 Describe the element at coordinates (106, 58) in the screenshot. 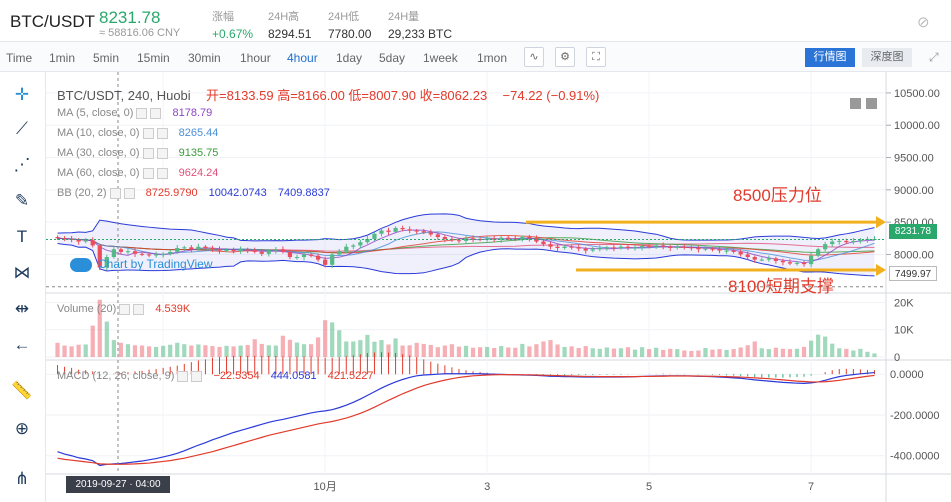

I see `tf-5min: 5min` at that location.